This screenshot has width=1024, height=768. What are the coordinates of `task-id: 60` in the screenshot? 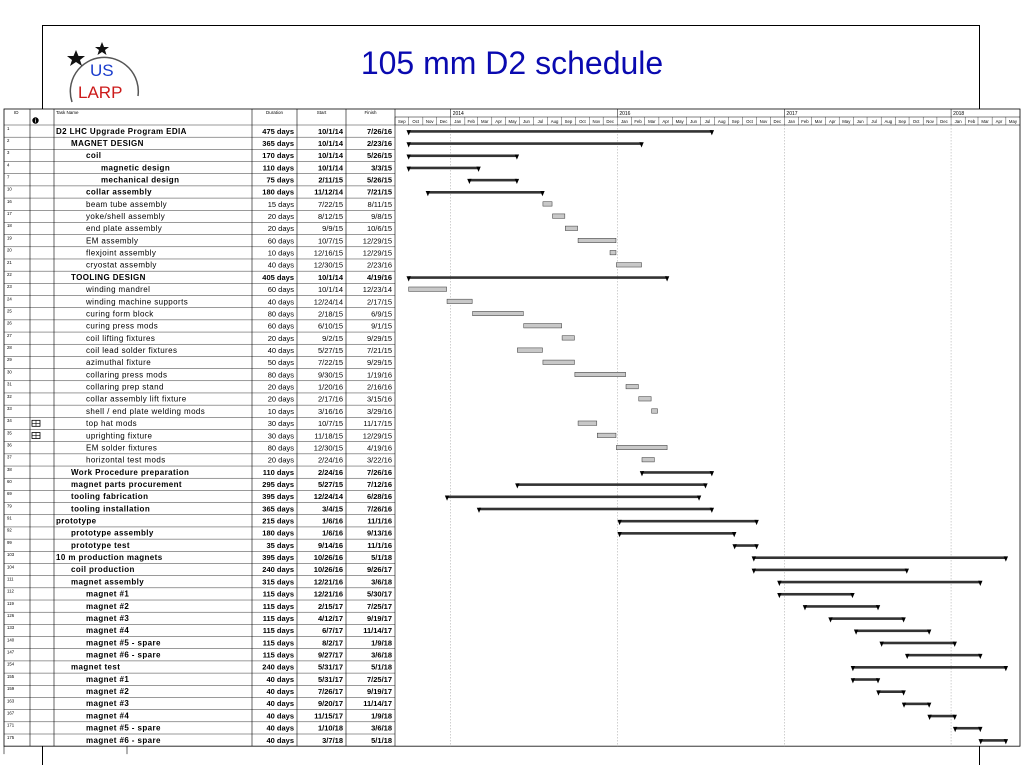 It's located at (9, 481).